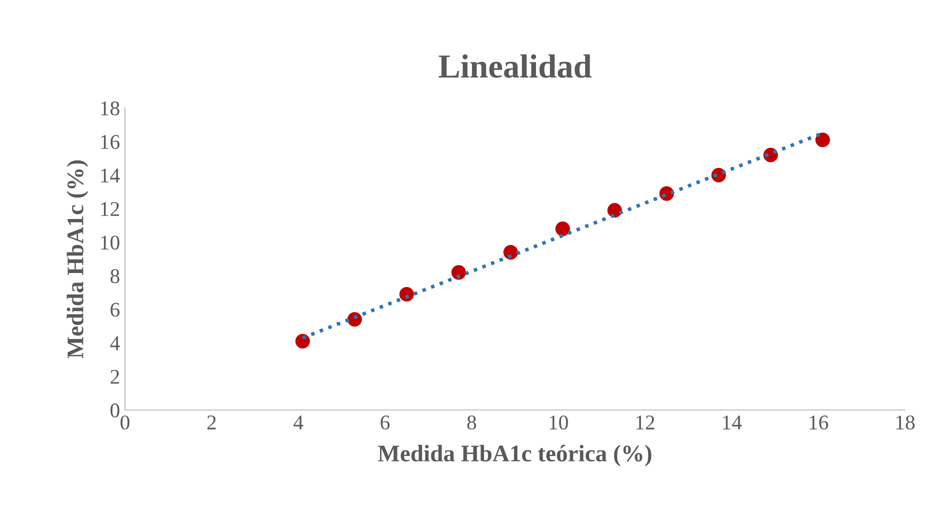  I want to click on x-tick-label: 6, so click(385, 423).